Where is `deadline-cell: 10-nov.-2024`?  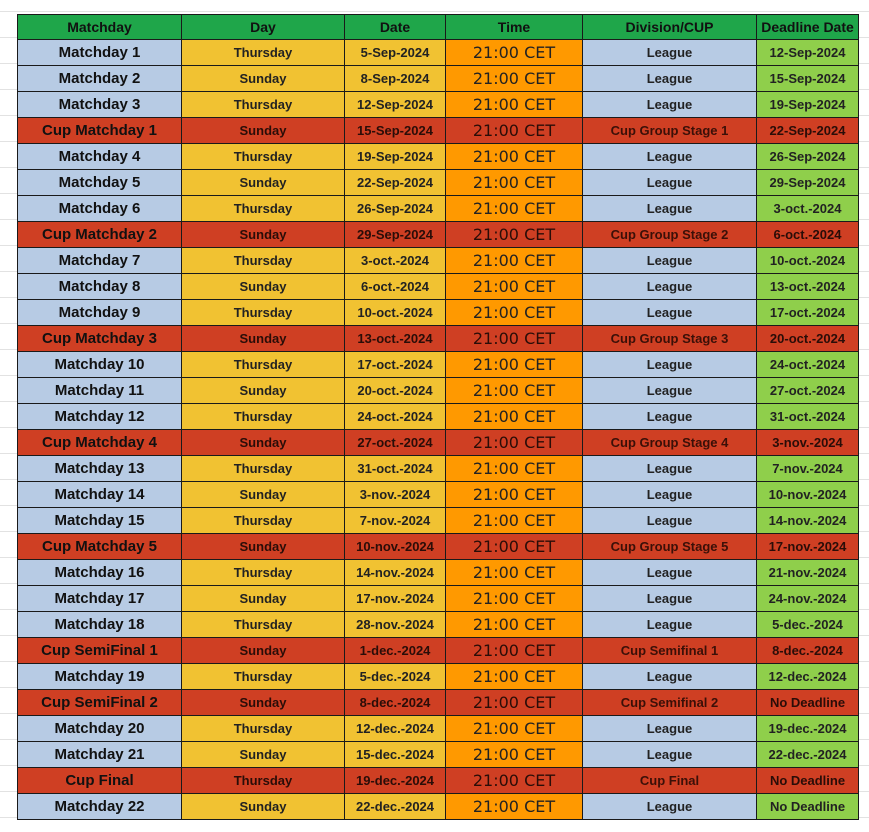
deadline-cell: 10-nov.-2024 is located at coordinates (807, 494).